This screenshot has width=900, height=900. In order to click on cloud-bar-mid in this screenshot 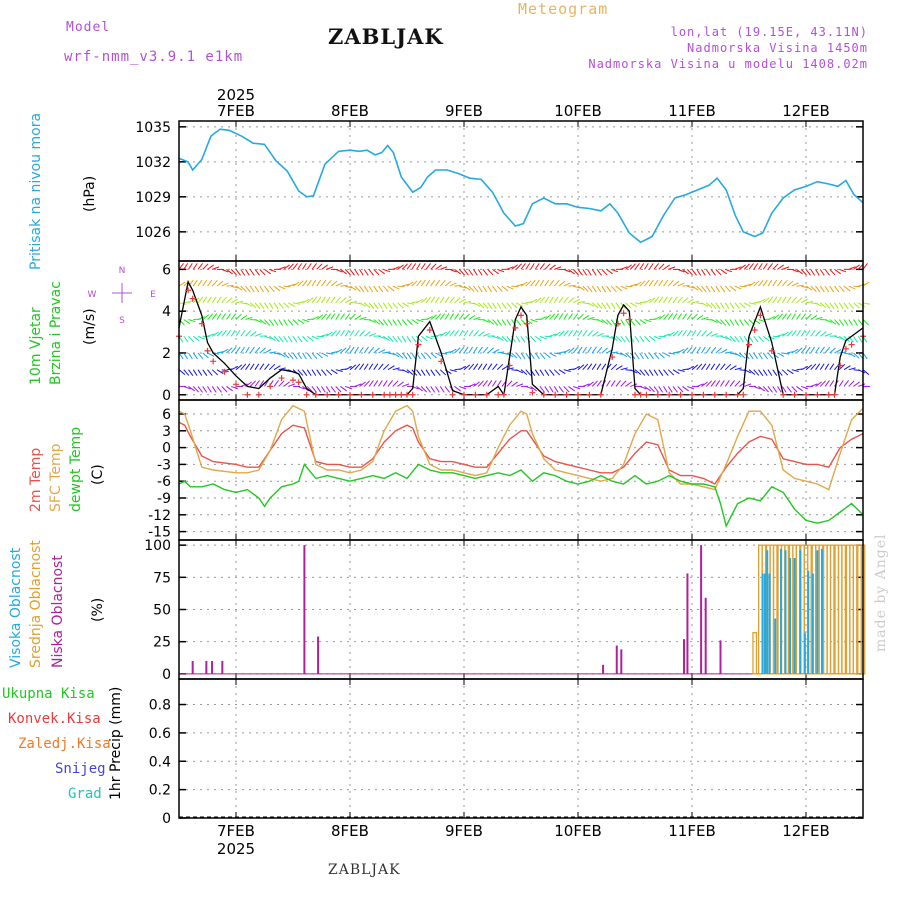, I will do `click(798, 609)`.